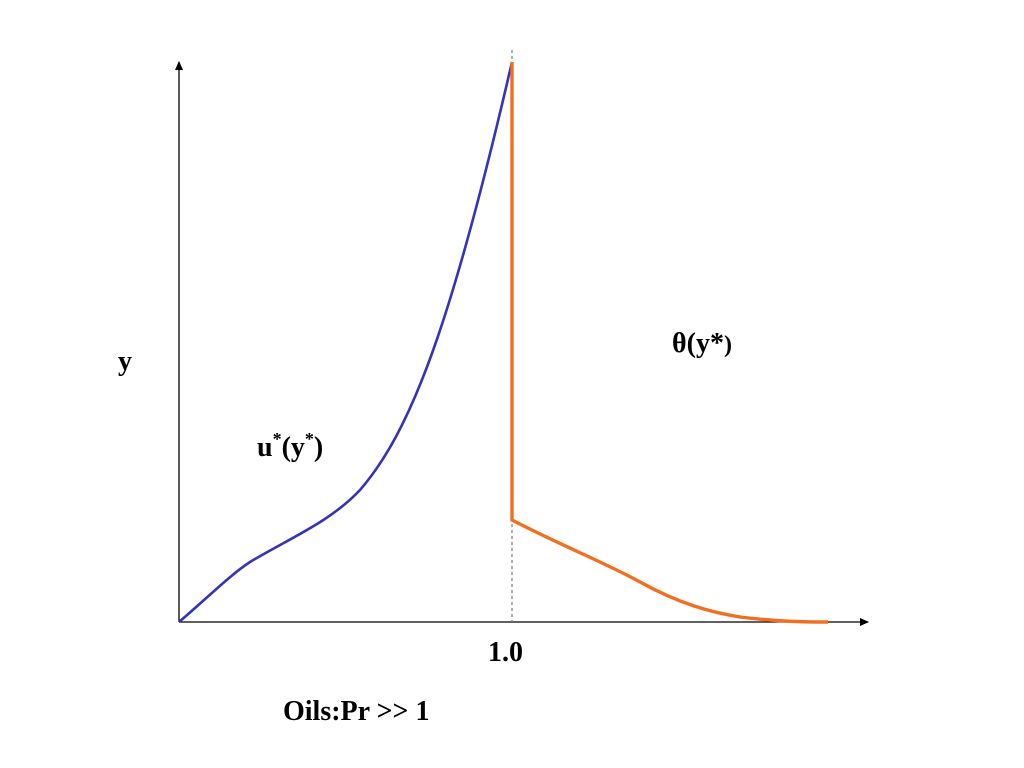  I want to click on temperature-profile-label: θ(y*), so click(702, 343).